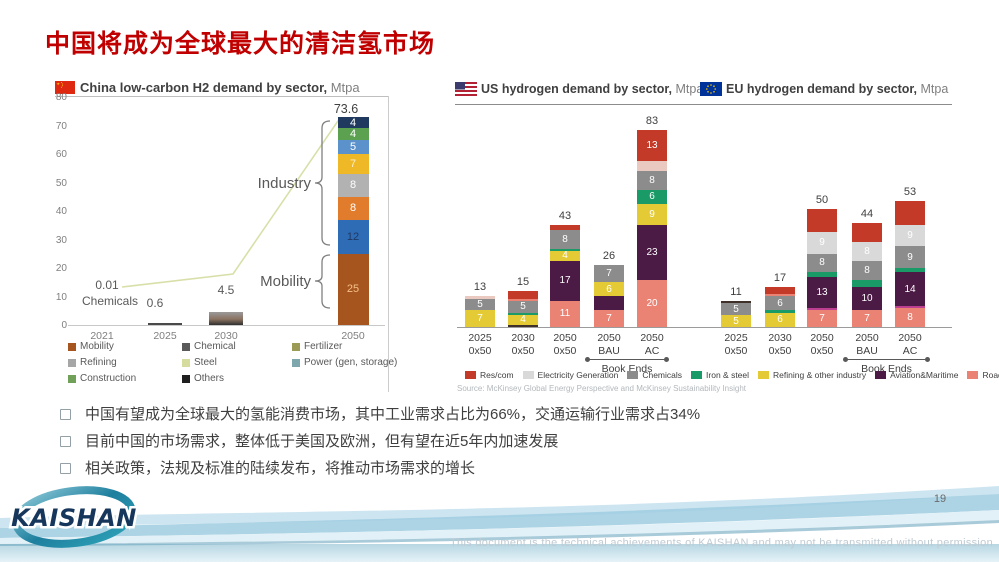 This screenshot has width=999, height=562. I want to click on eu-book-ends-bracket, so click(886, 359).